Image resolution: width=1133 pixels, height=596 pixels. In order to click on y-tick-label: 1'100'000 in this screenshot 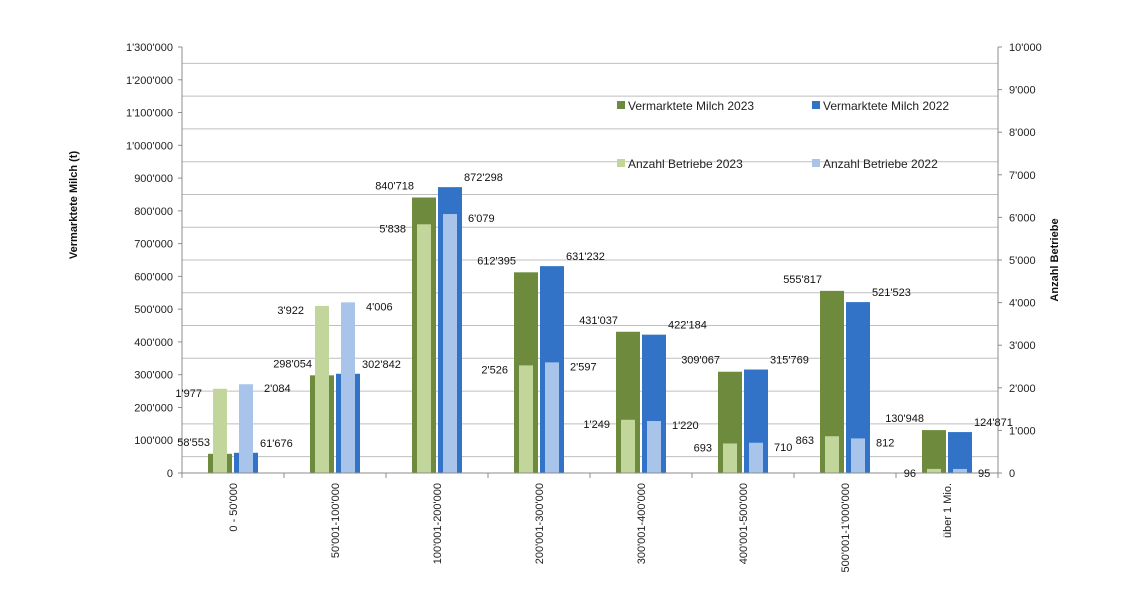, I will do `click(149, 114)`.